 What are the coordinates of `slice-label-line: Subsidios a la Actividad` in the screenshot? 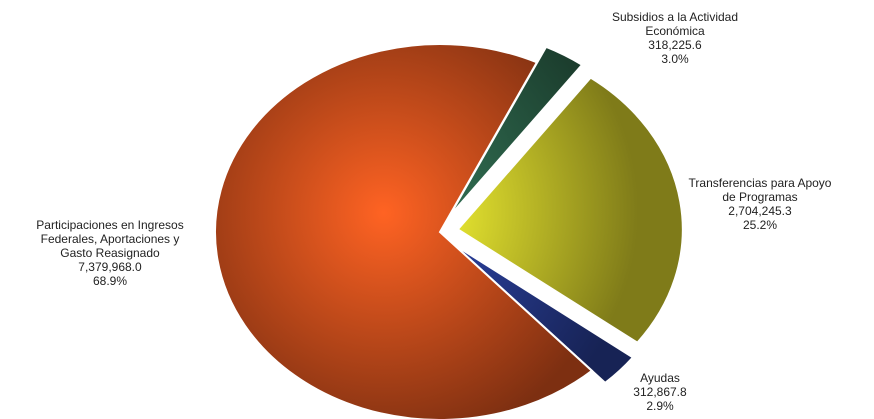 It's located at (675, 17).